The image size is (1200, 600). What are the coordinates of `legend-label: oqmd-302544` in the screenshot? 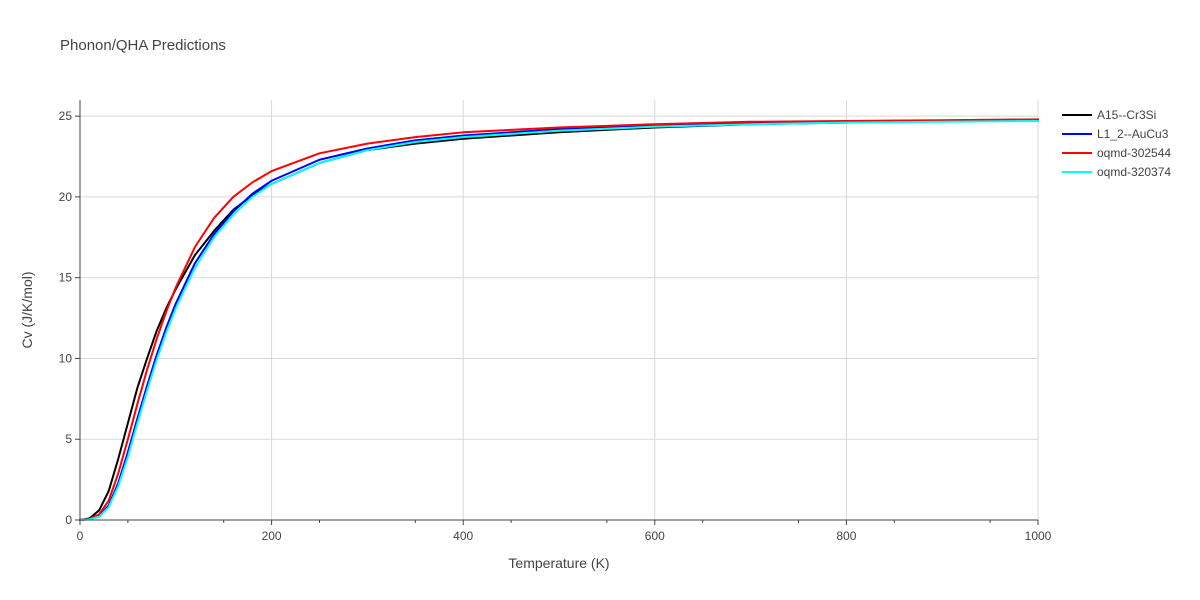 It's located at (1134, 153).